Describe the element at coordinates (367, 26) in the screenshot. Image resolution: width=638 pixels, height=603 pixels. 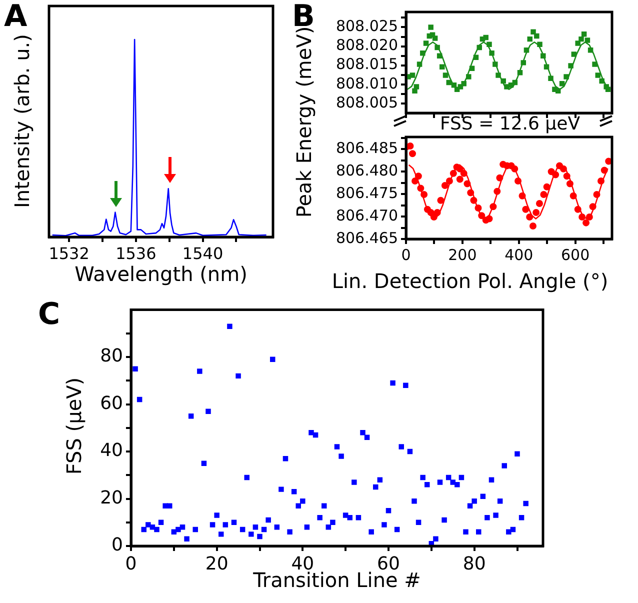
I see `y-tick-label: 808.025` at that location.